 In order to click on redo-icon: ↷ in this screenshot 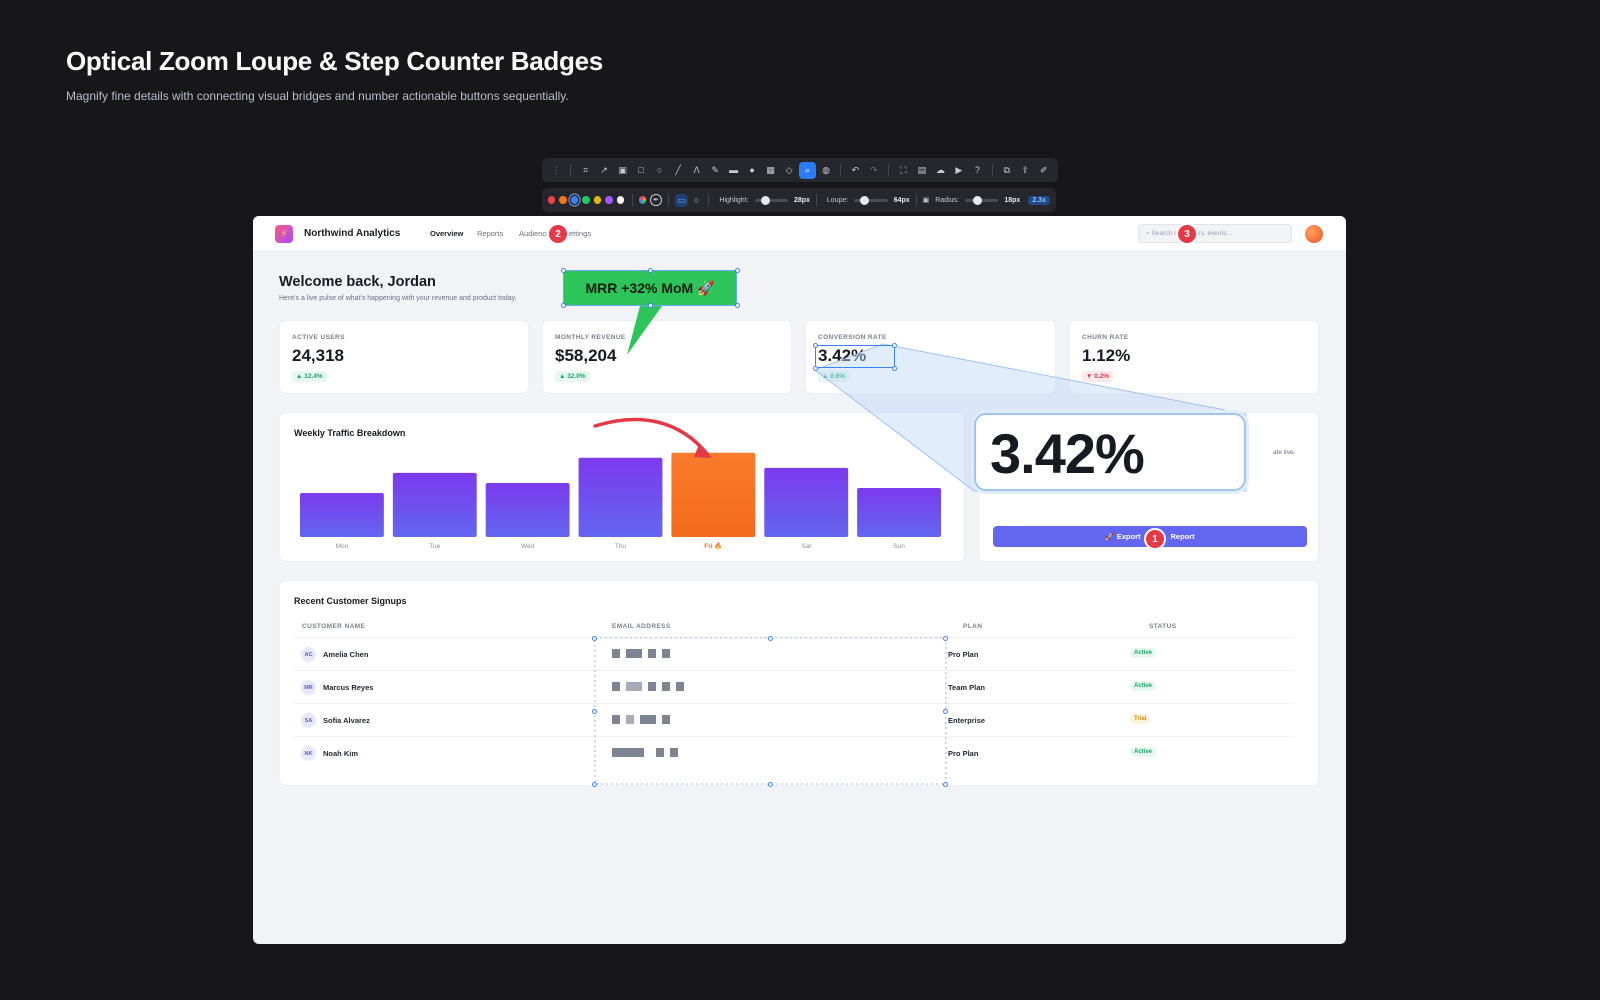, I will do `click(874, 169)`.